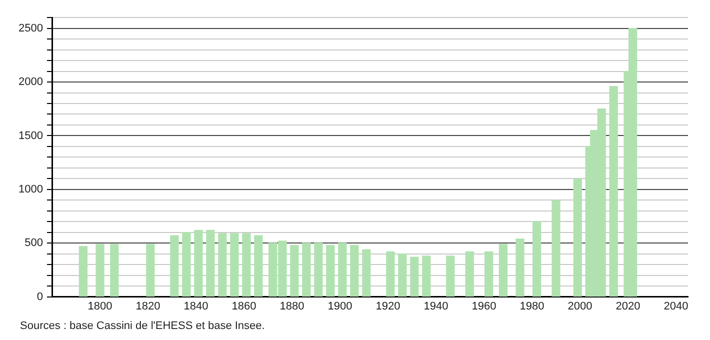 The width and height of the screenshot is (710, 340). I want to click on y-tick-label: 2000, so click(30, 82).